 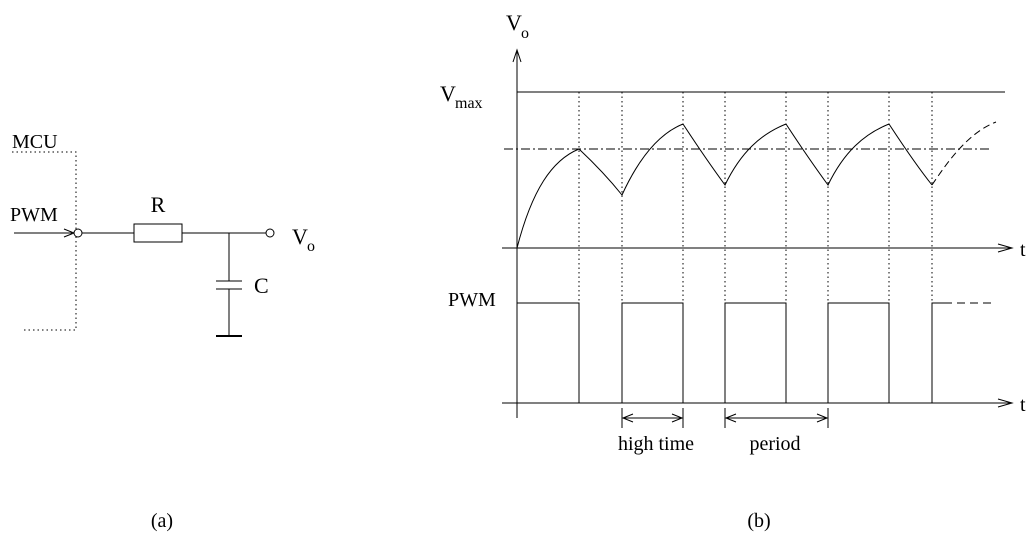 I want to click on vo-axis-arrowhead, so click(x=517, y=55).